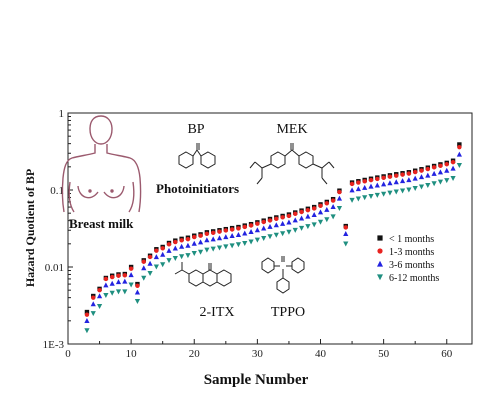 This screenshot has width=480, height=416. Describe the element at coordinates (197, 188) in the screenshot. I see `photoinitiators-label: Photoinitiators` at that location.